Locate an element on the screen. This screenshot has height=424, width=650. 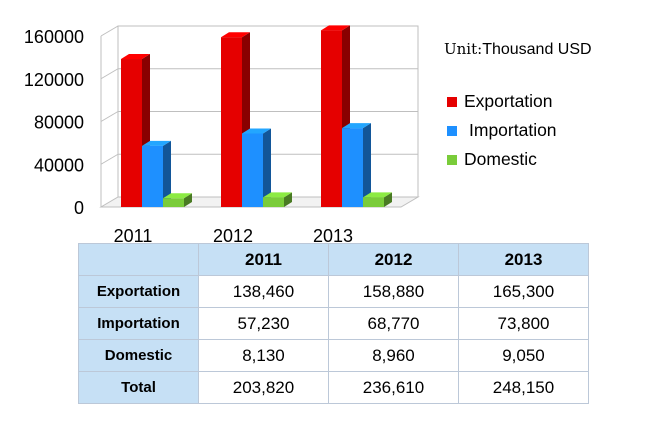
table-row-label: Exportation is located at coordinates (138, 291).